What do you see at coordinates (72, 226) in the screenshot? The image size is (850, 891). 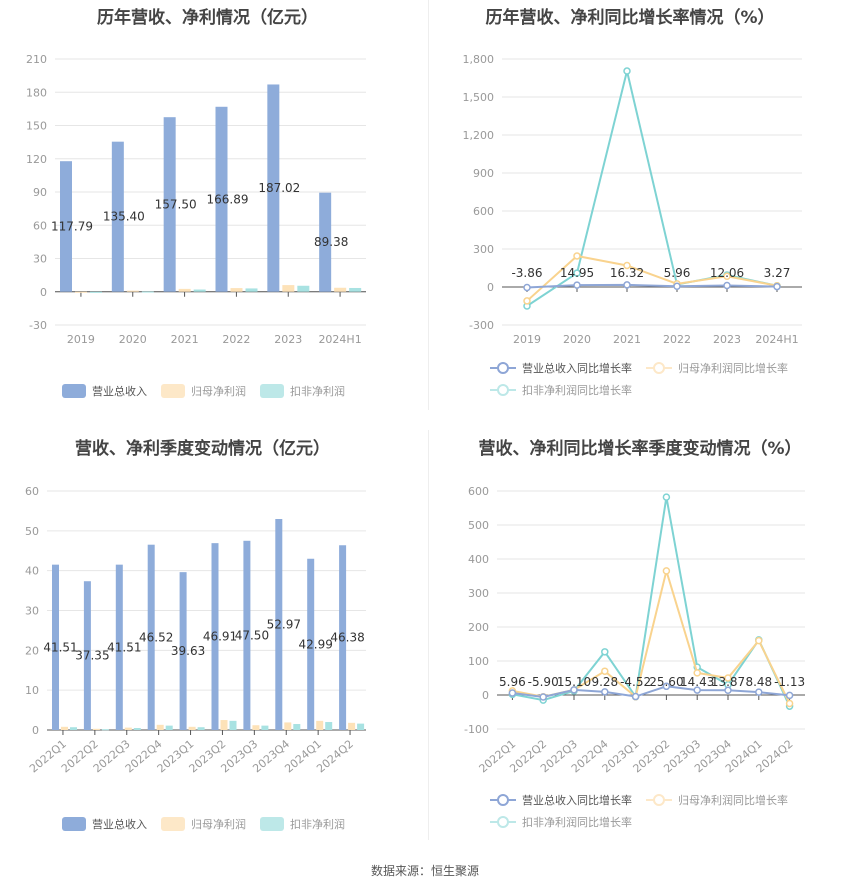 I see `value-label: 117.79` at bounding box center [72, 226].